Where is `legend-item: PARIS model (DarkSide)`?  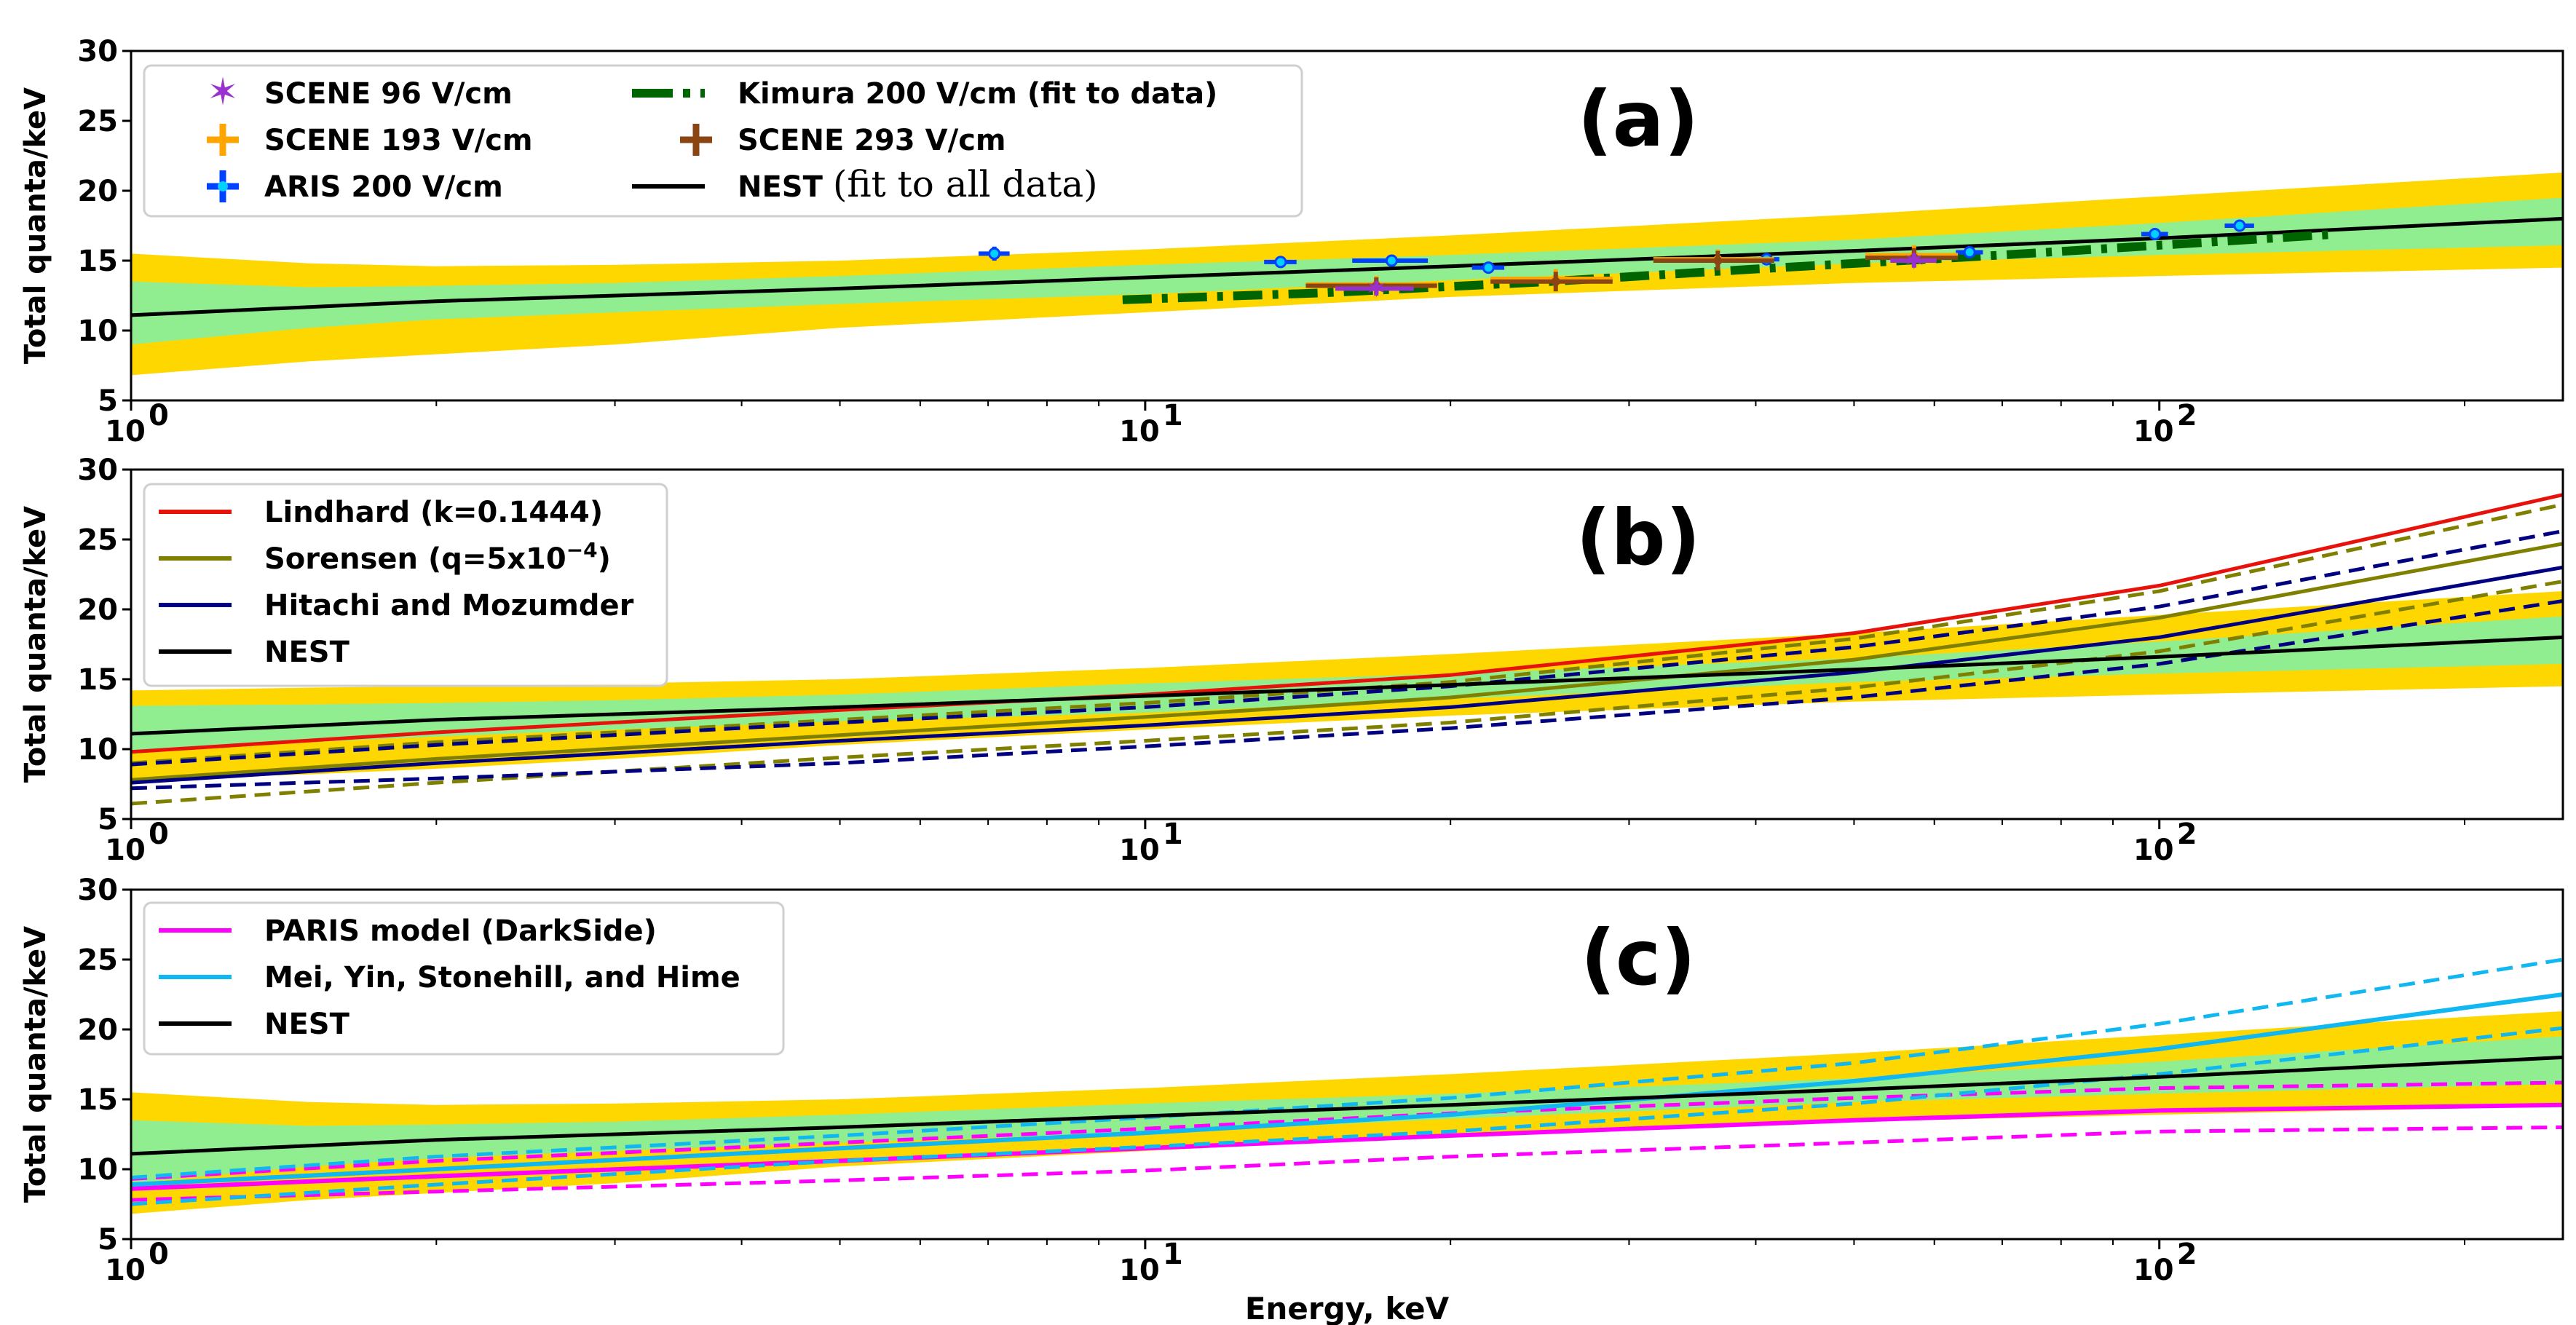
legend-item: PARIS model (DarkSide) is located at coordinates (408, 931).